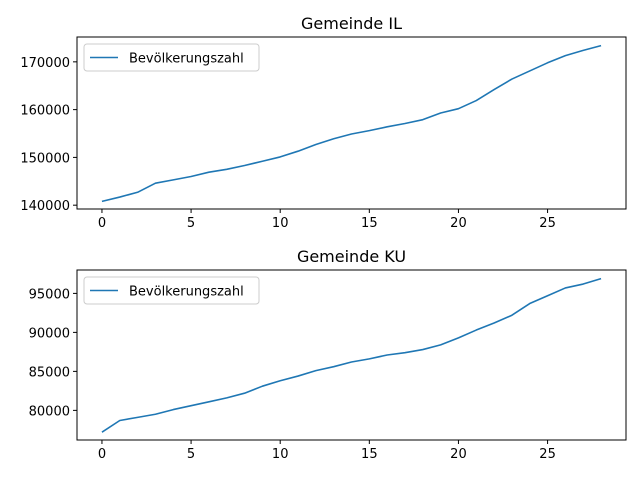  Describe the element at coordinates (49, 411) in the screenshot. I see `y-tick-label: 80000` at that location.